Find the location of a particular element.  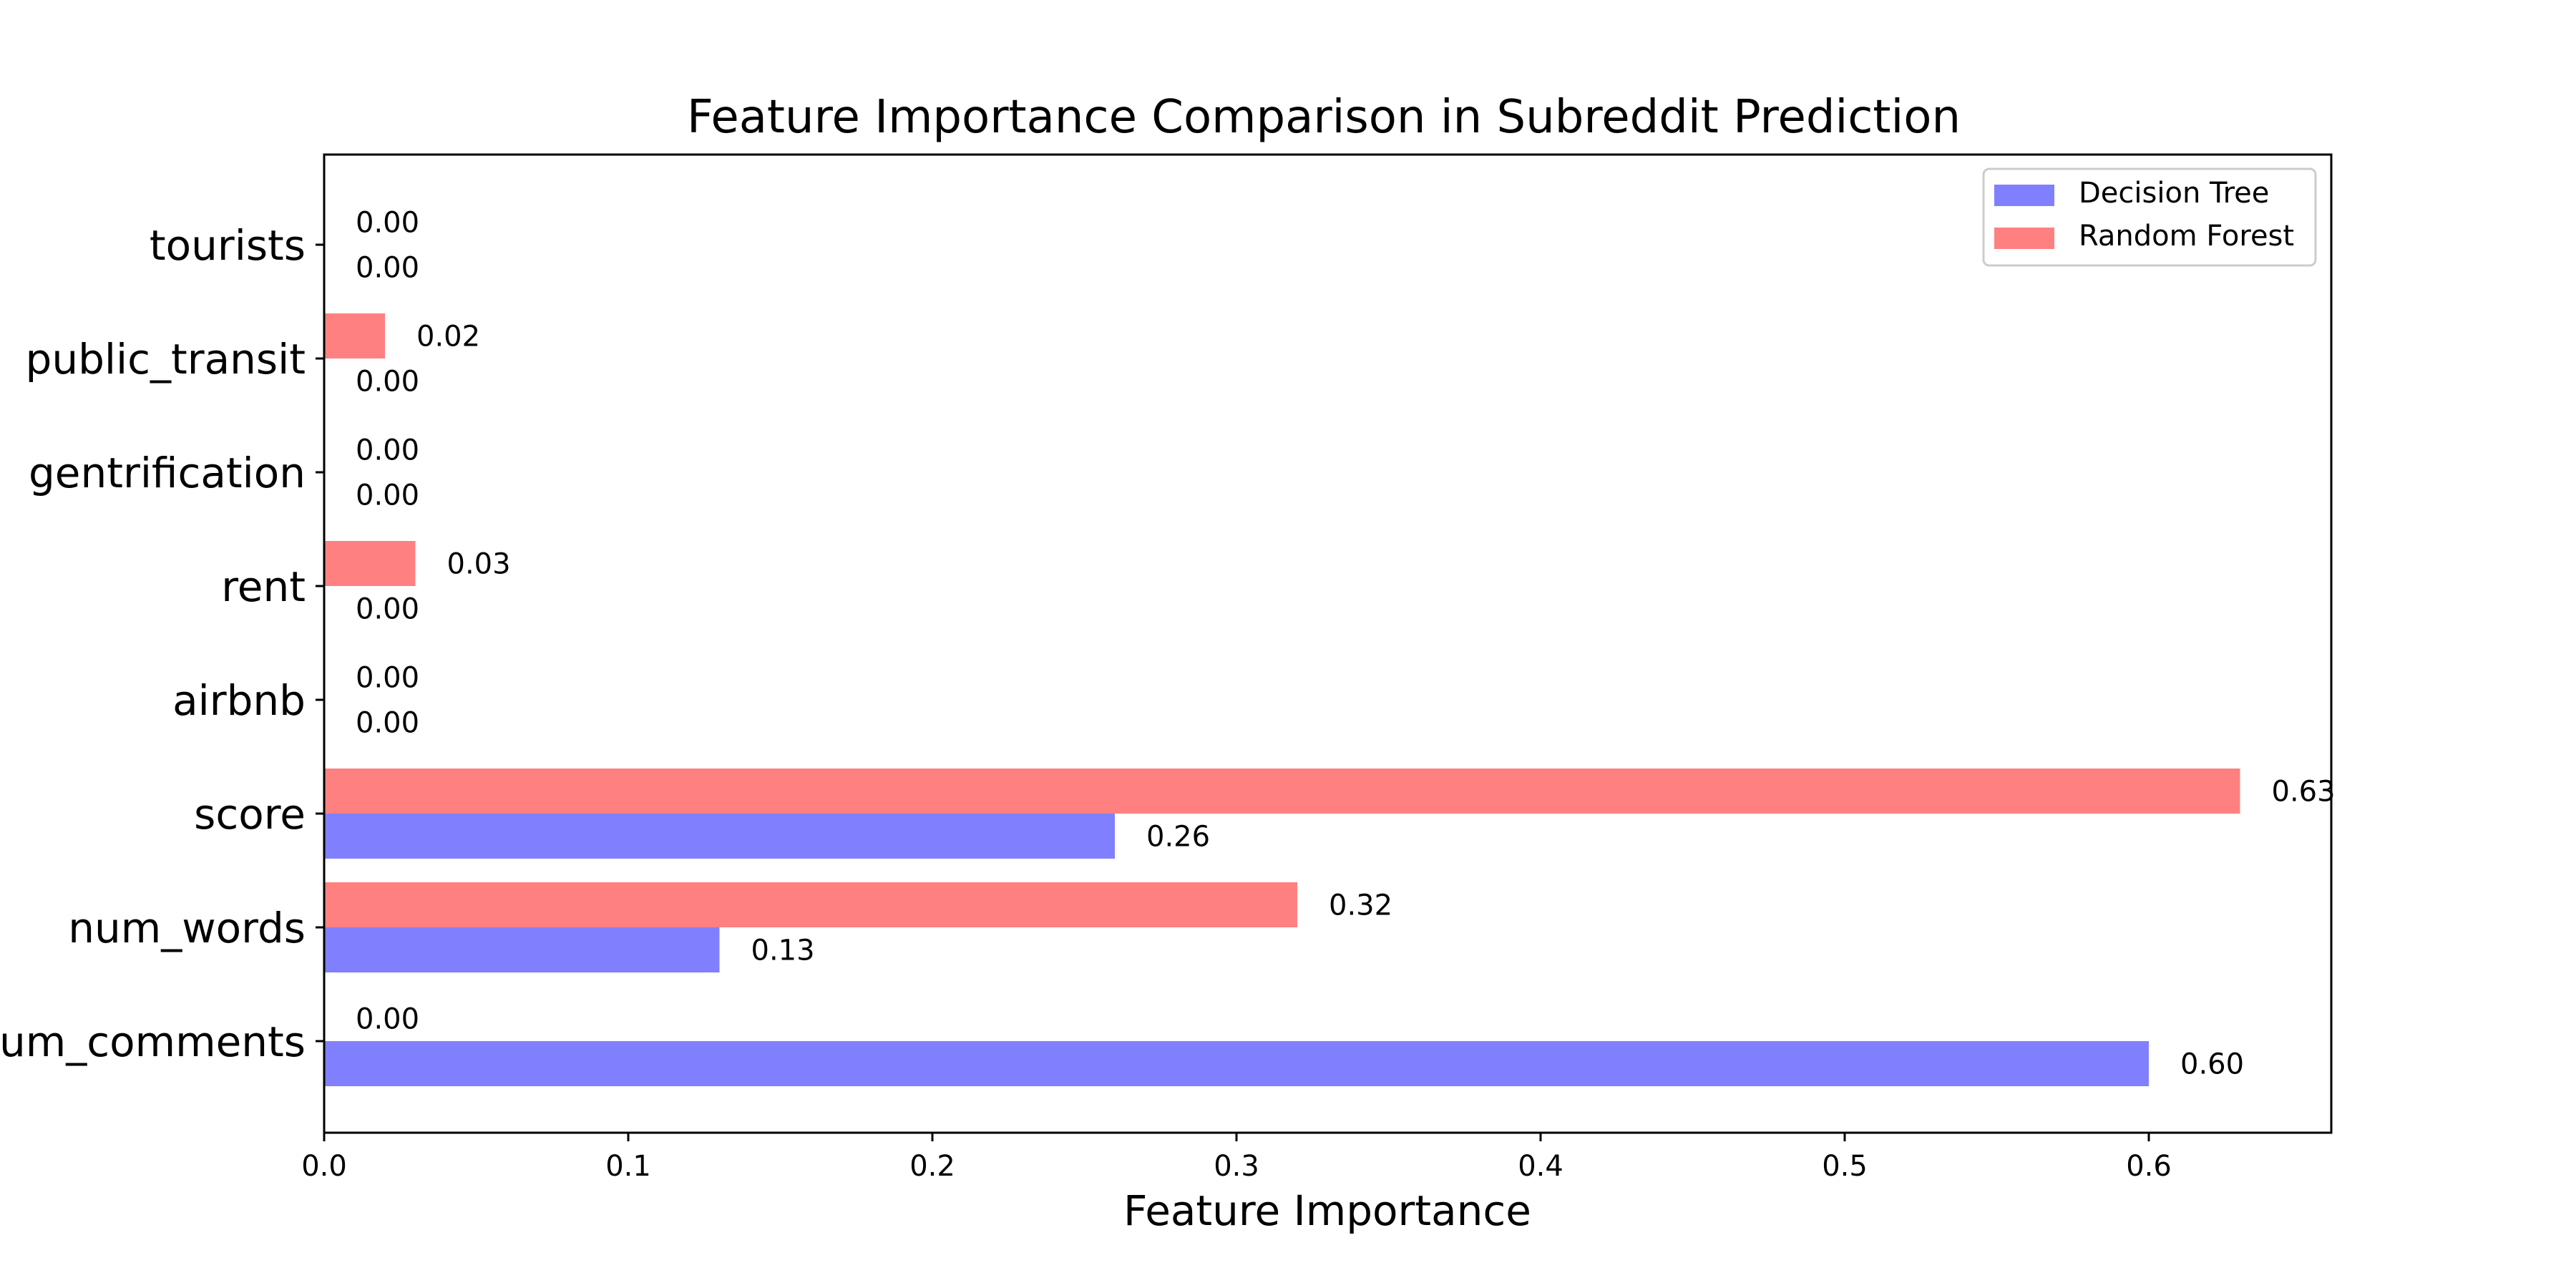

legend-label-random-forest: Random Forest is located at coordinates (2186, 236).